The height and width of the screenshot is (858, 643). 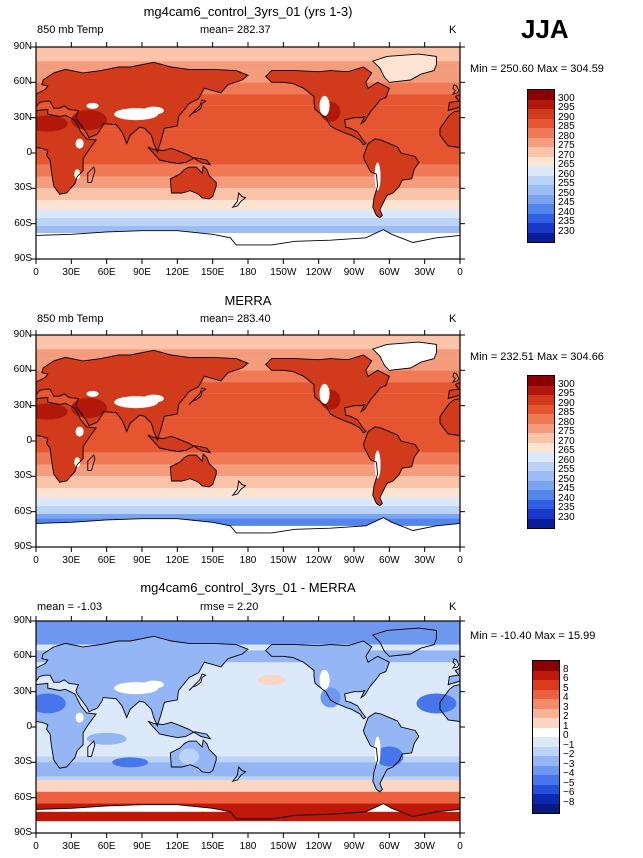 I want to click on x-tick-label: 90E, so click(x=142, y=846).